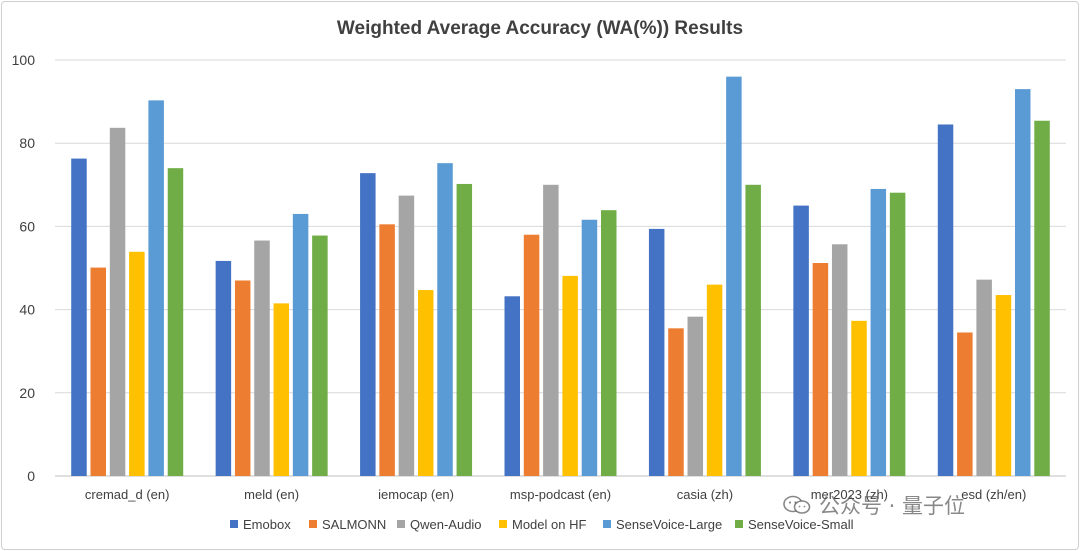  What do you see at coordinates (27, 143) in the screenshot?
I see `y-tick-label: 80` at bounding box center [27, 143].